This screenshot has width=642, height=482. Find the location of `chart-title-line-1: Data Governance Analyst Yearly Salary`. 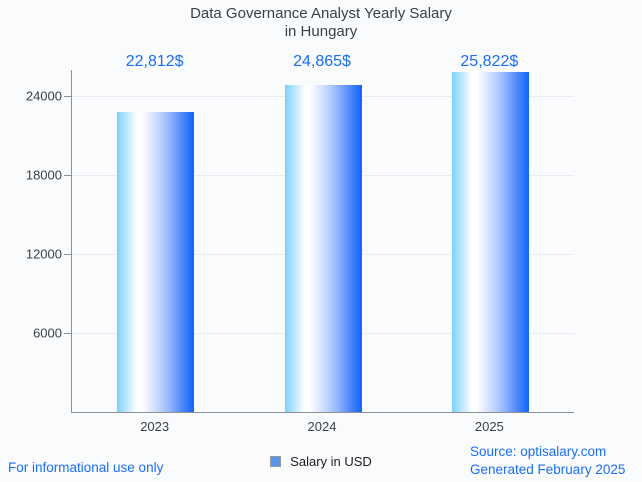

chart-title-line-1: Data Governance Analyst Yearly Salary is located at coordinates (321, 13).